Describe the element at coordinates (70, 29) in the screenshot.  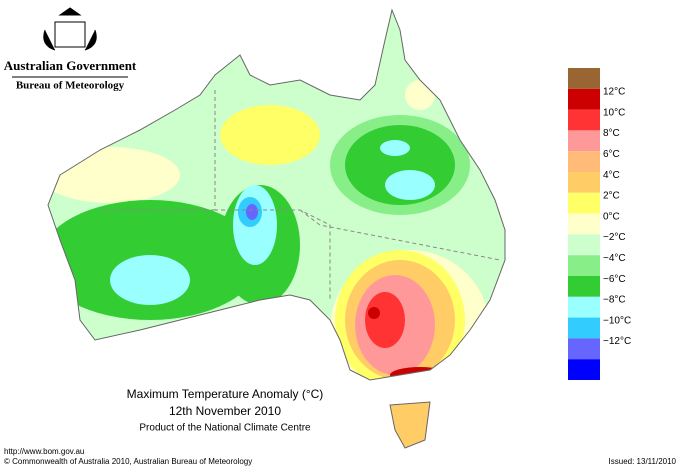
I see `crest` at that location.